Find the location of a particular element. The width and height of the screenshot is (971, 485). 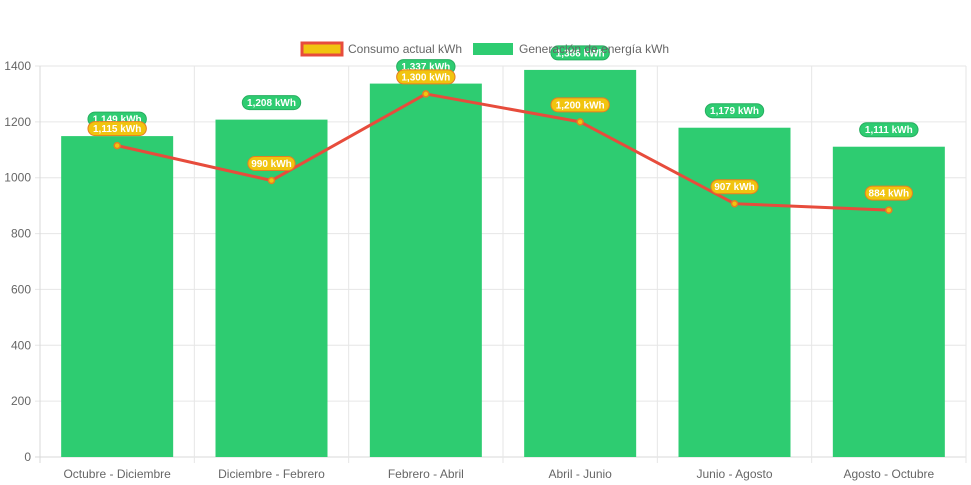

y-tick-label: 200 is located at coordinates (21, 401).